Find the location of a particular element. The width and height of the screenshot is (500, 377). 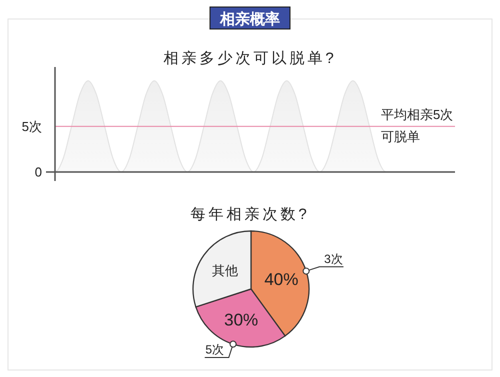

chart-subtitle: 相亲多少次可以脱单? is located at coordinates (250, 58).